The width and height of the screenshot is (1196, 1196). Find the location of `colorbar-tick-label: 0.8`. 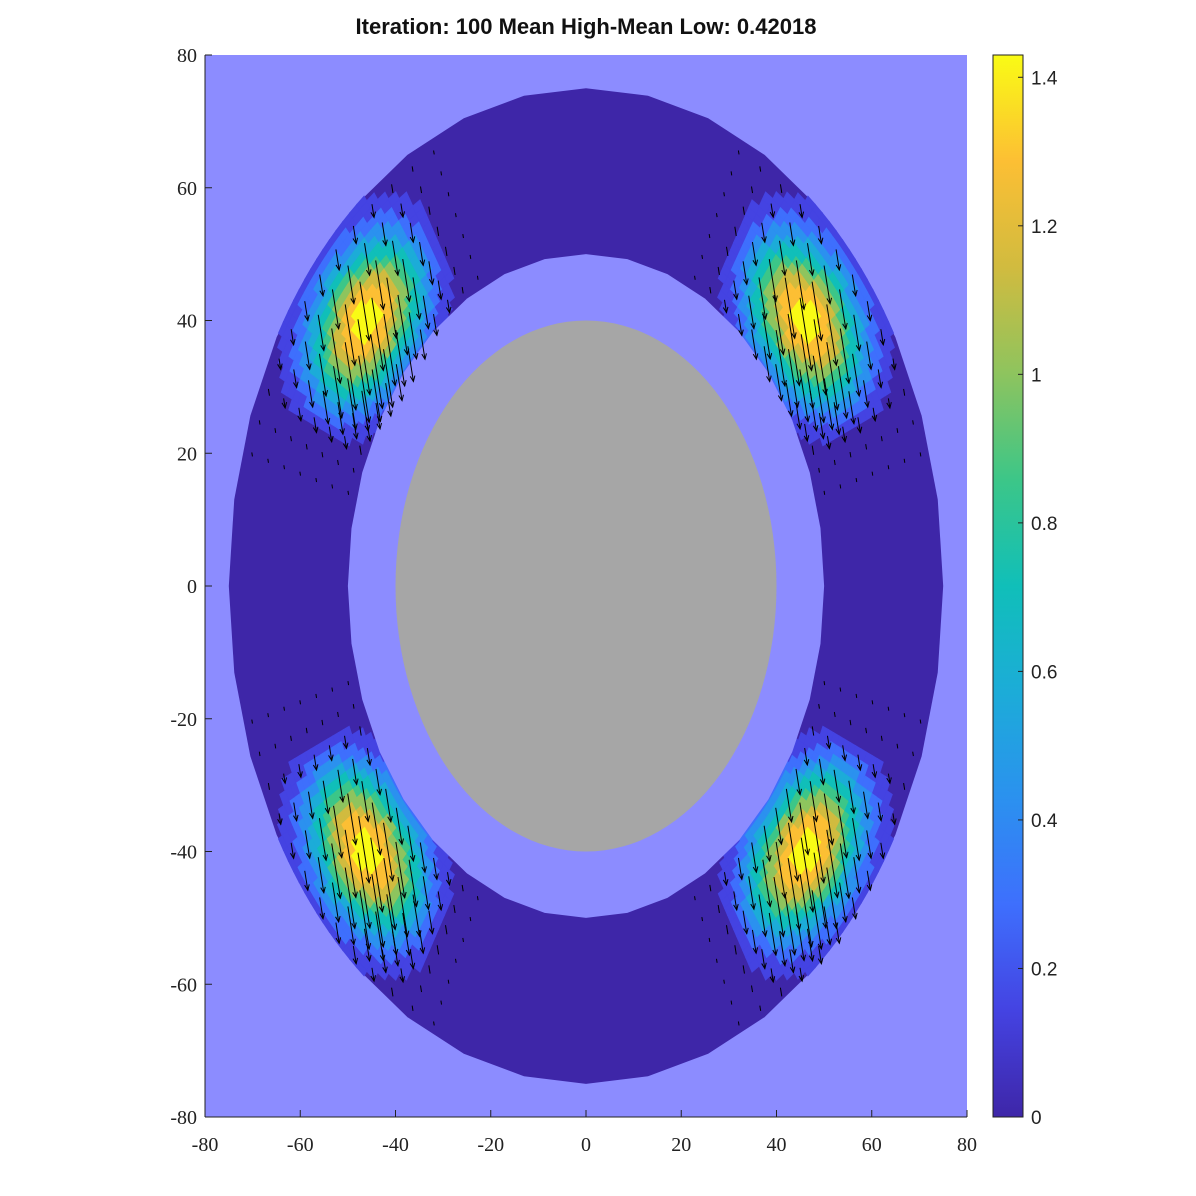

colorbar-tick-label: 0.8 is located at coordinates (1044, 524).